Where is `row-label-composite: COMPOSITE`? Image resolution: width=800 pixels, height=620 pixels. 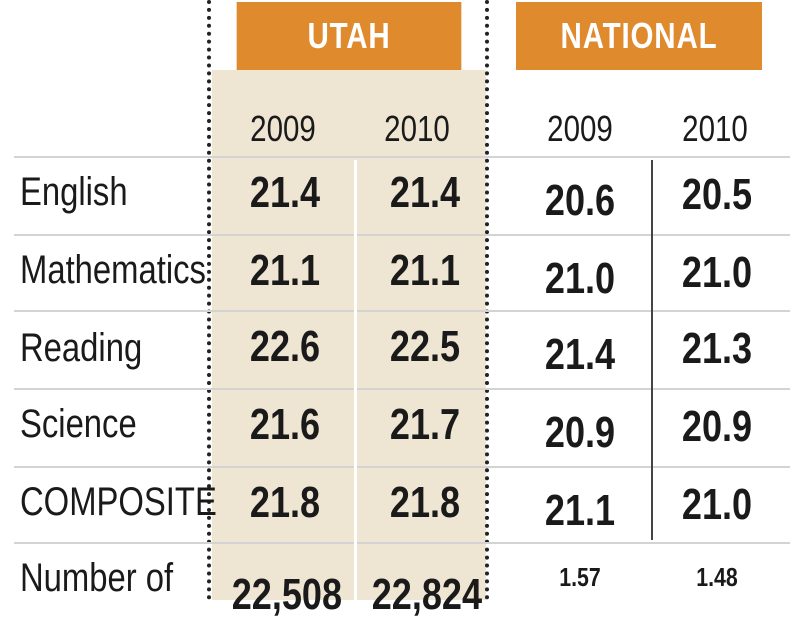
row-label-composite: COMPOSITE is located at coordinates (118, 502).